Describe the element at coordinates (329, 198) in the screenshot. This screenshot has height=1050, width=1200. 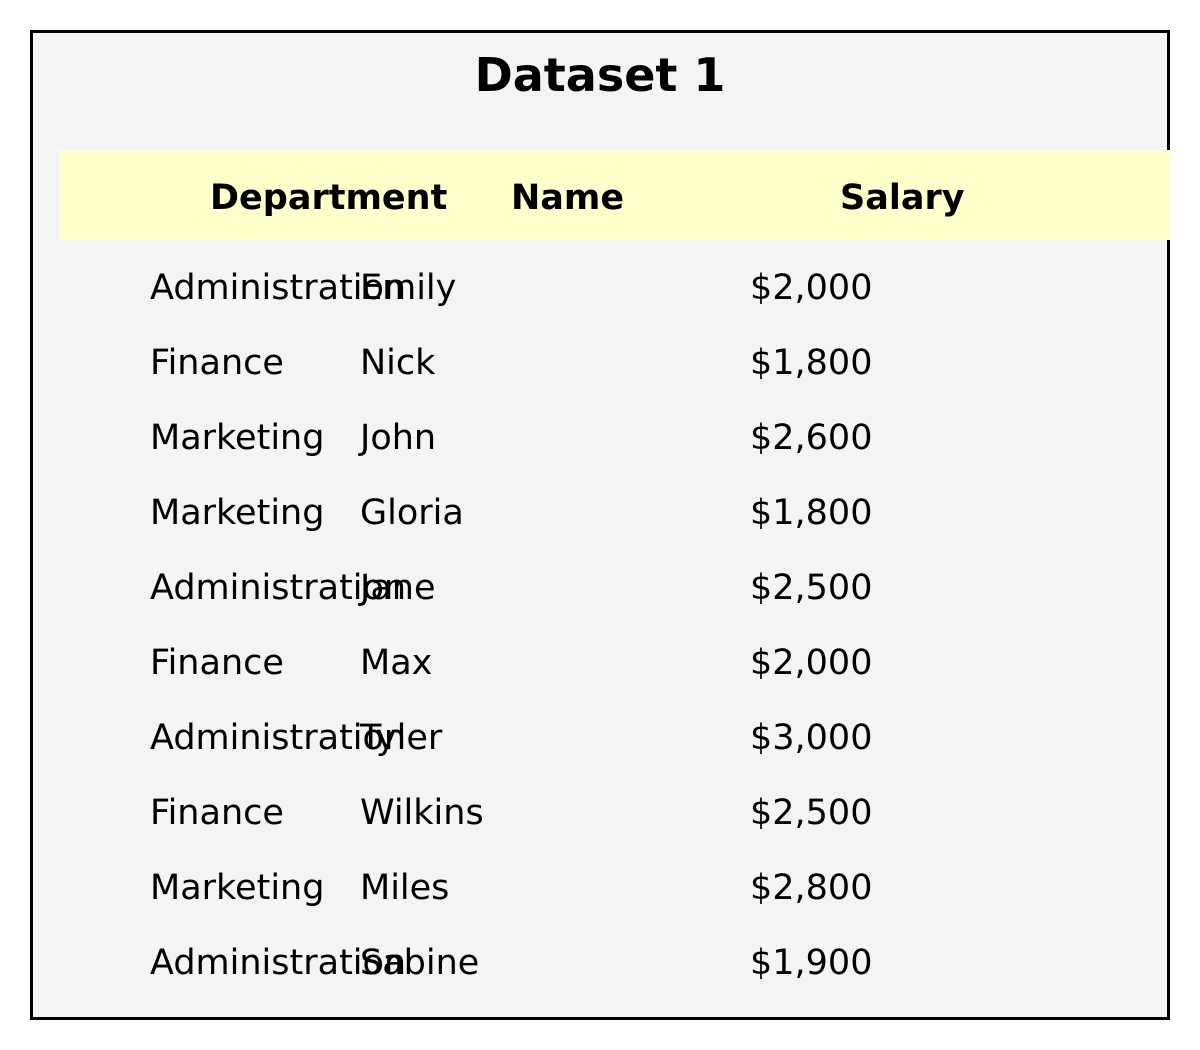
I see `column-header-department: Department` at that location.